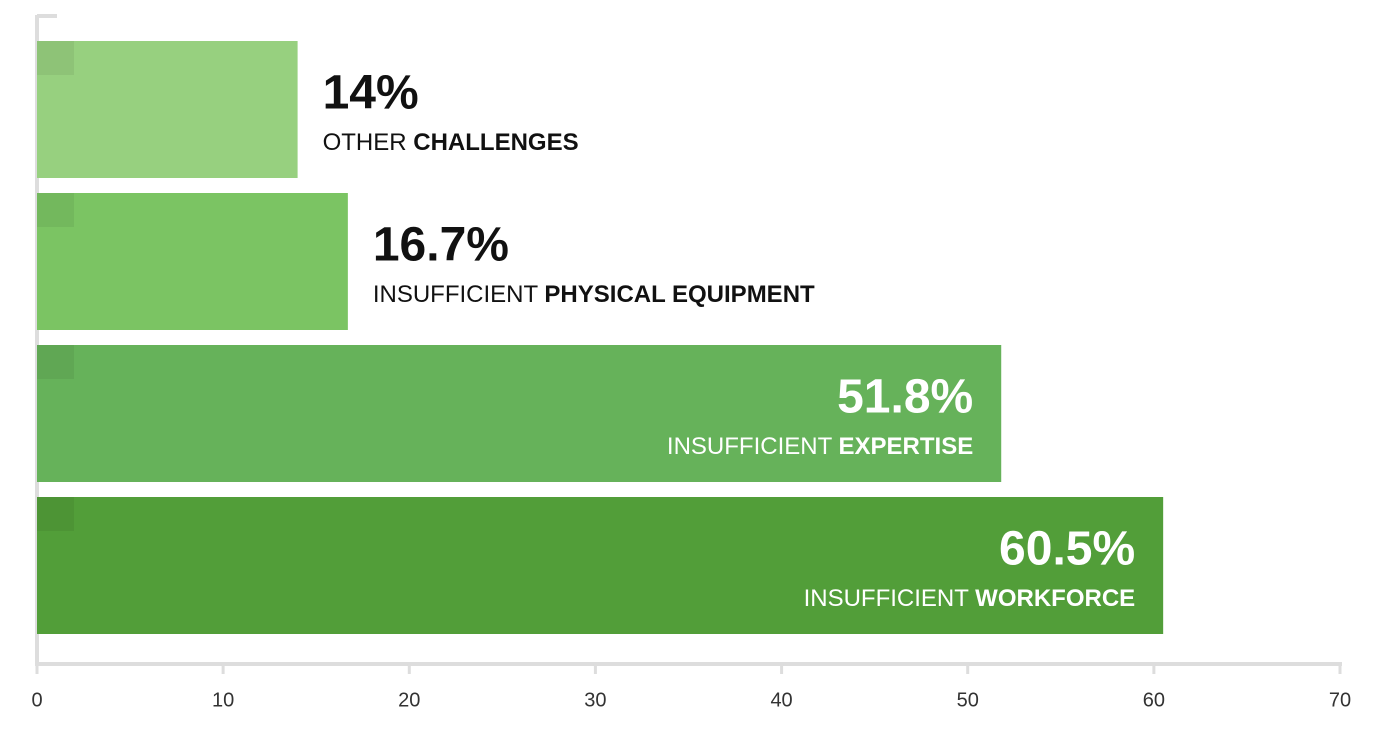 The image size is (1380, 744). Describe the element at coordinates (1154, 700) in the screenshot. I see `x-tick-label: 60` at that location.